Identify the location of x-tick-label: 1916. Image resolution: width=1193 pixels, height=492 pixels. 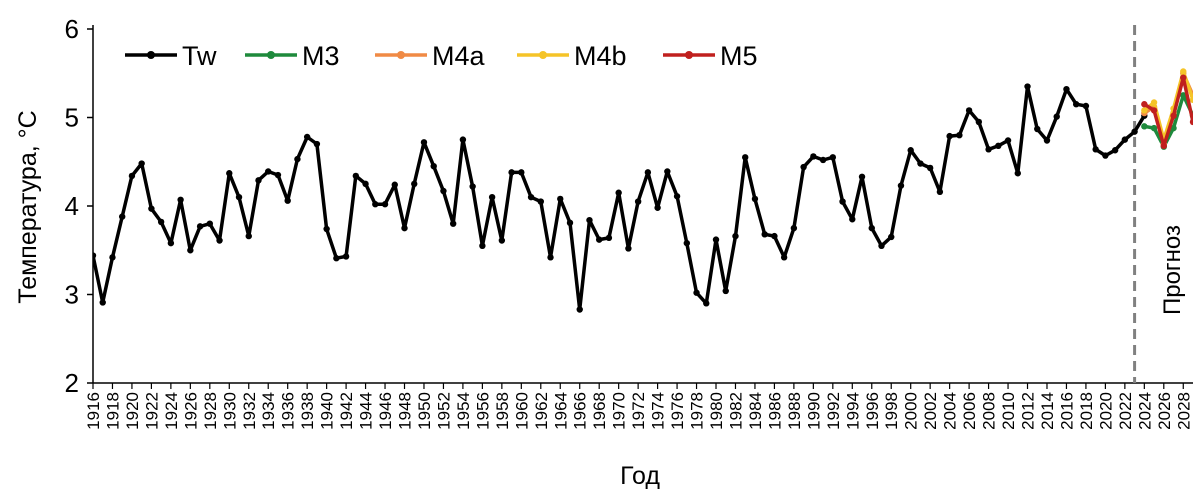
(93, 411).